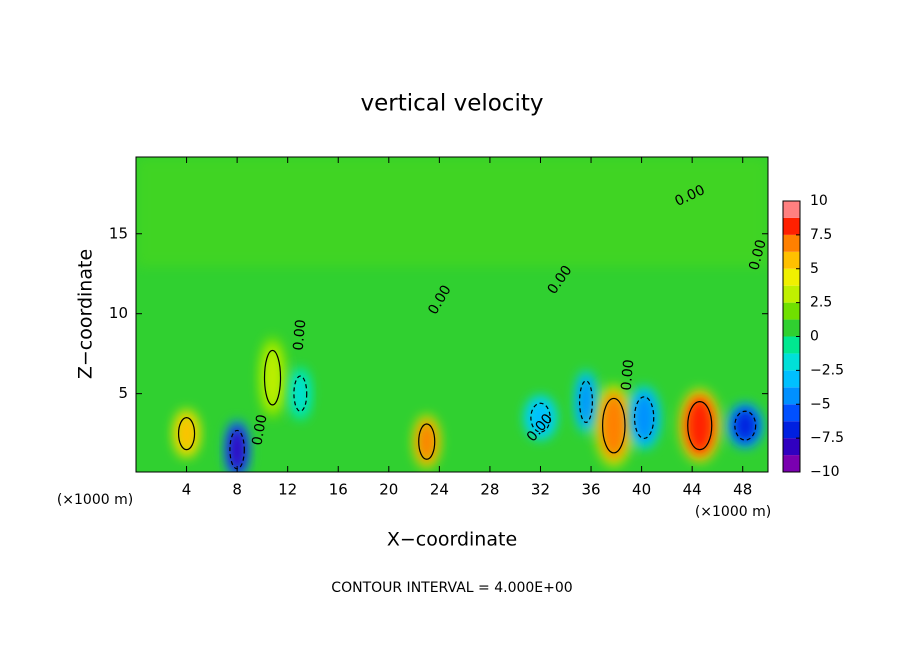 This screenshot has width=904, height=654. Describe the element at coordinates (86, 314) in the screenshot. I see `y-axis-title: Z−coordinate` at that location.